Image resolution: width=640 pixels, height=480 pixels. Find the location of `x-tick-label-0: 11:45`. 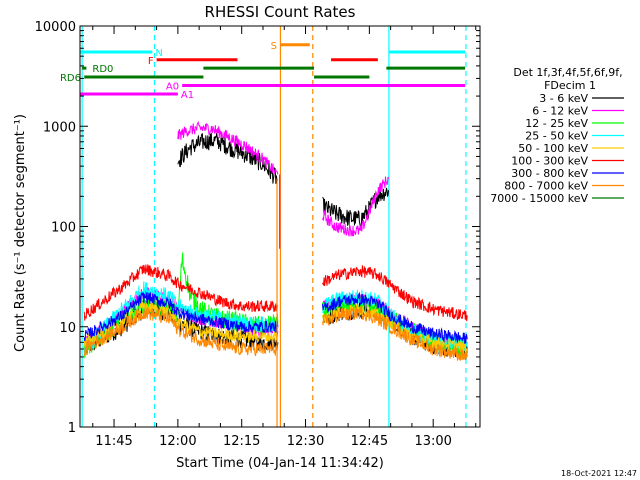

x-tick-label-0: 11:45 is located at coordinates (113, 441).